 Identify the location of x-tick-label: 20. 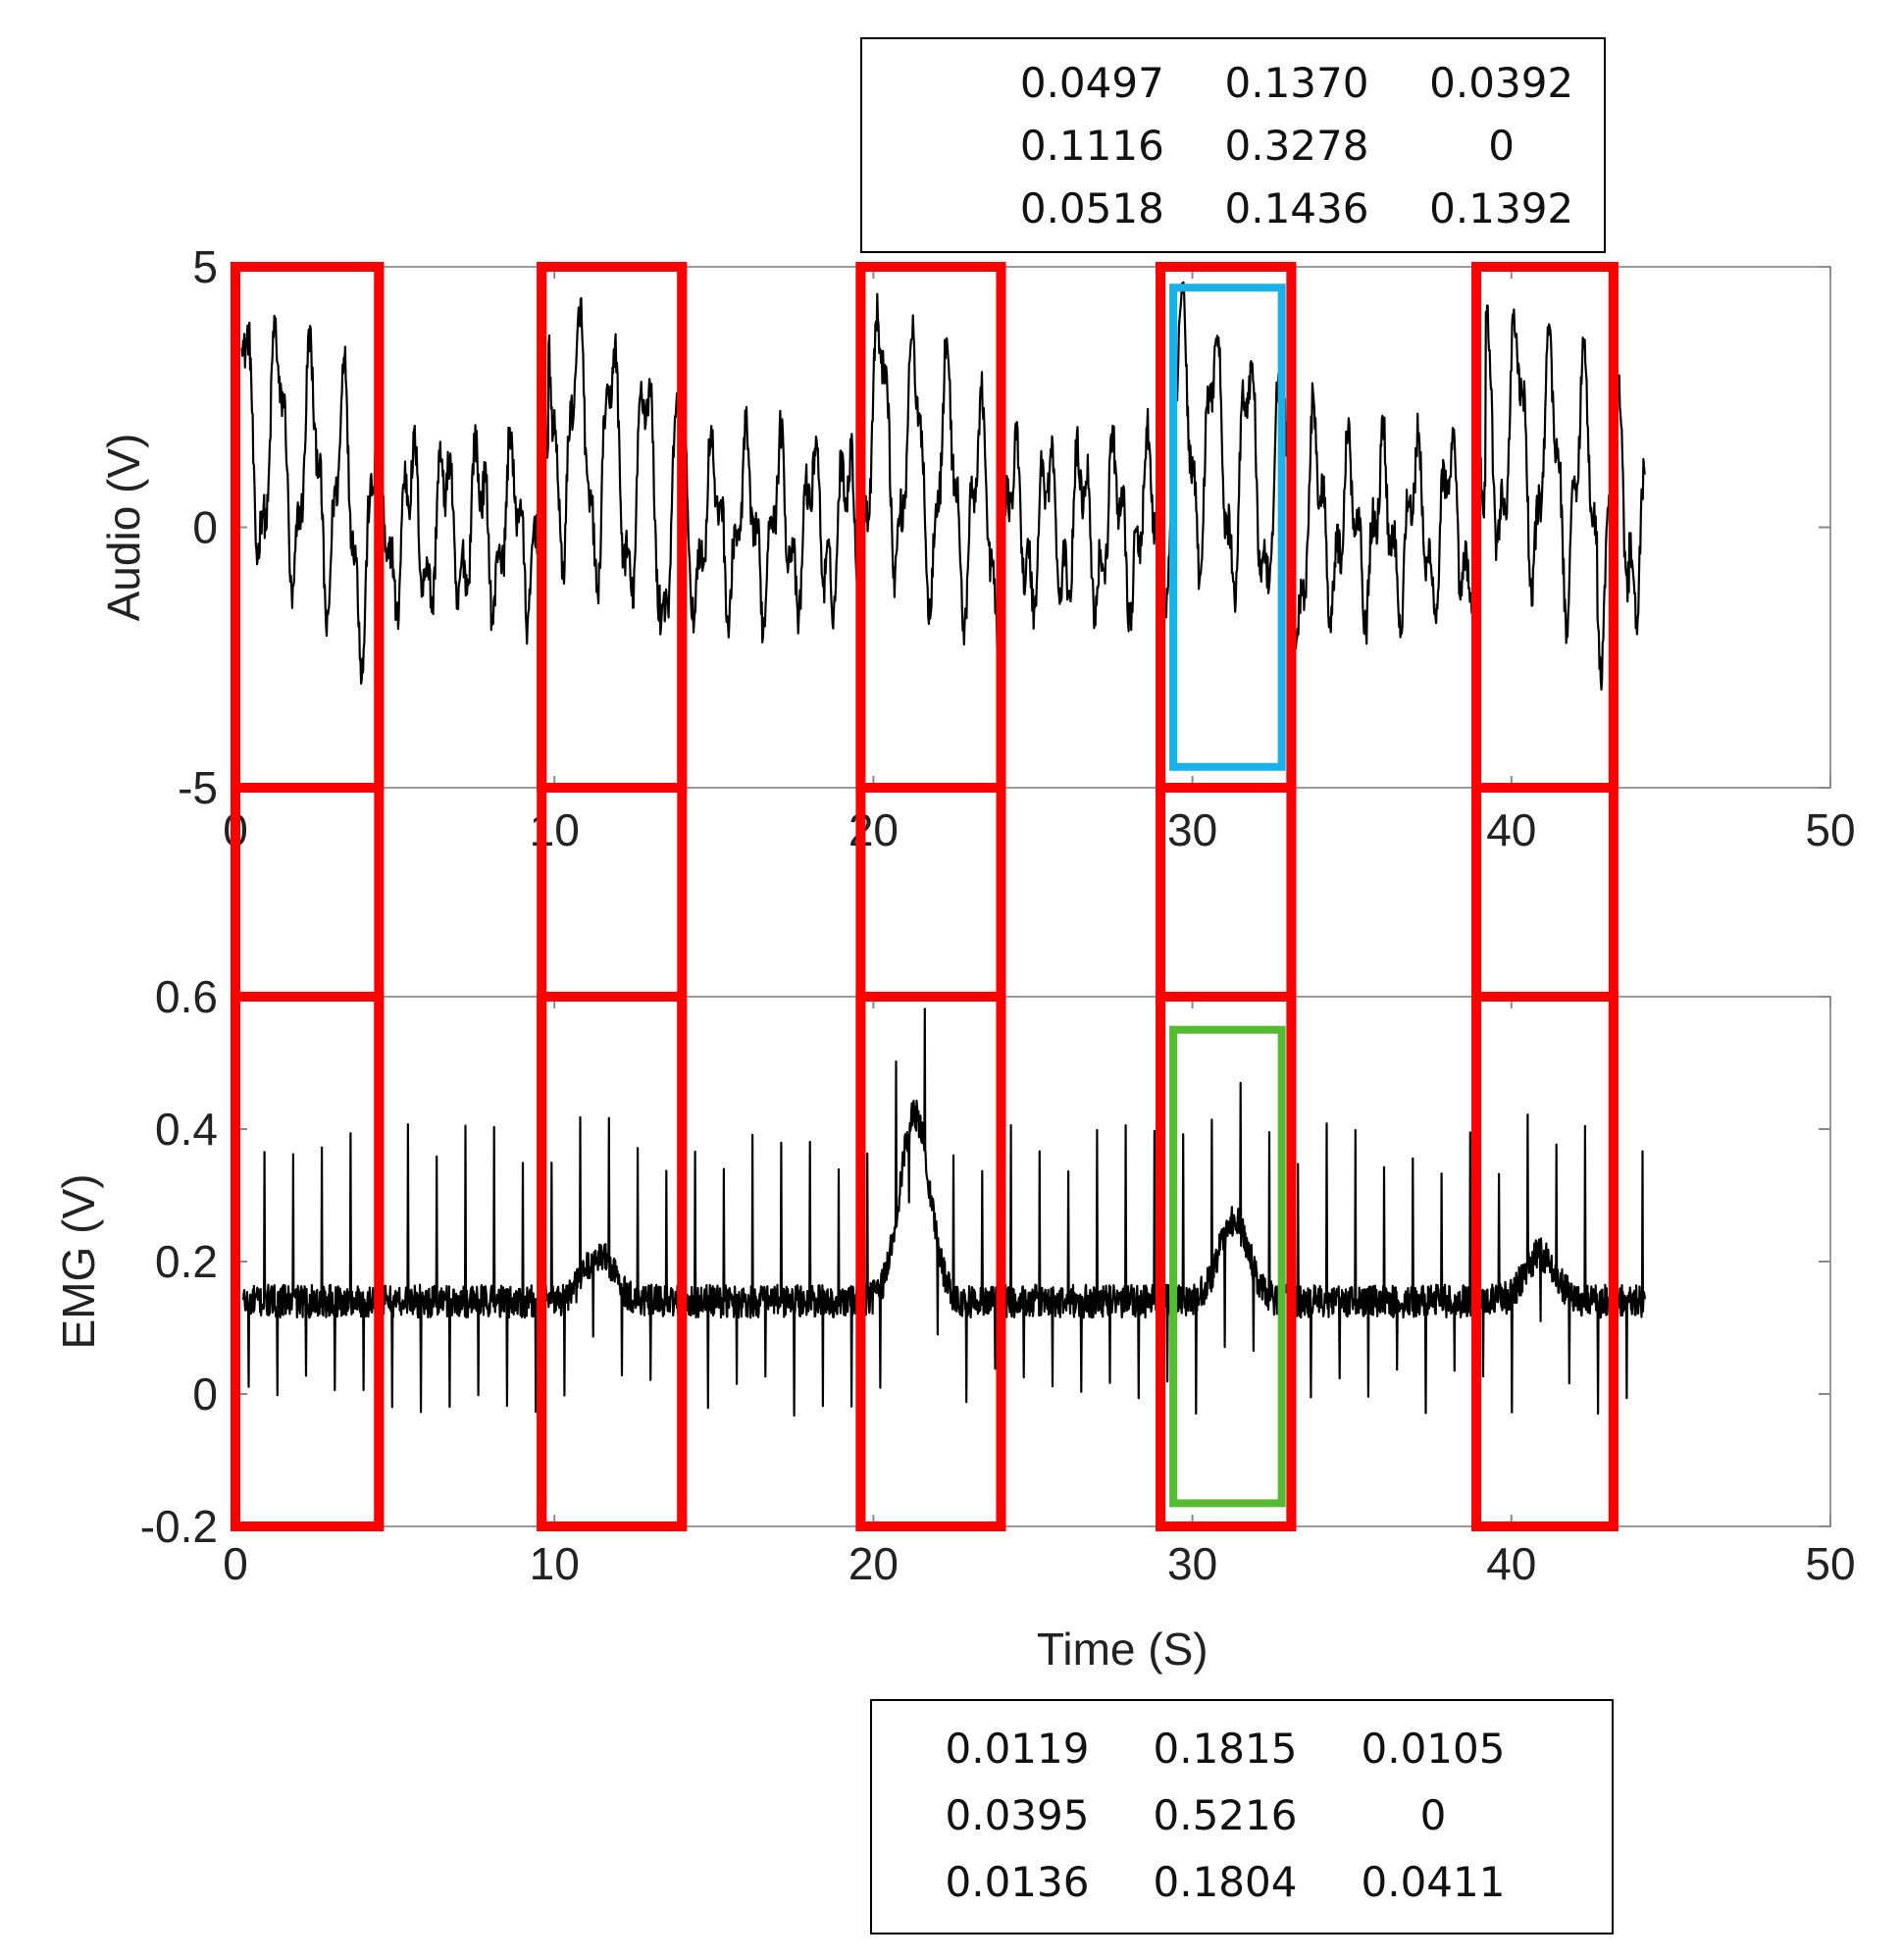
(874, 1563).